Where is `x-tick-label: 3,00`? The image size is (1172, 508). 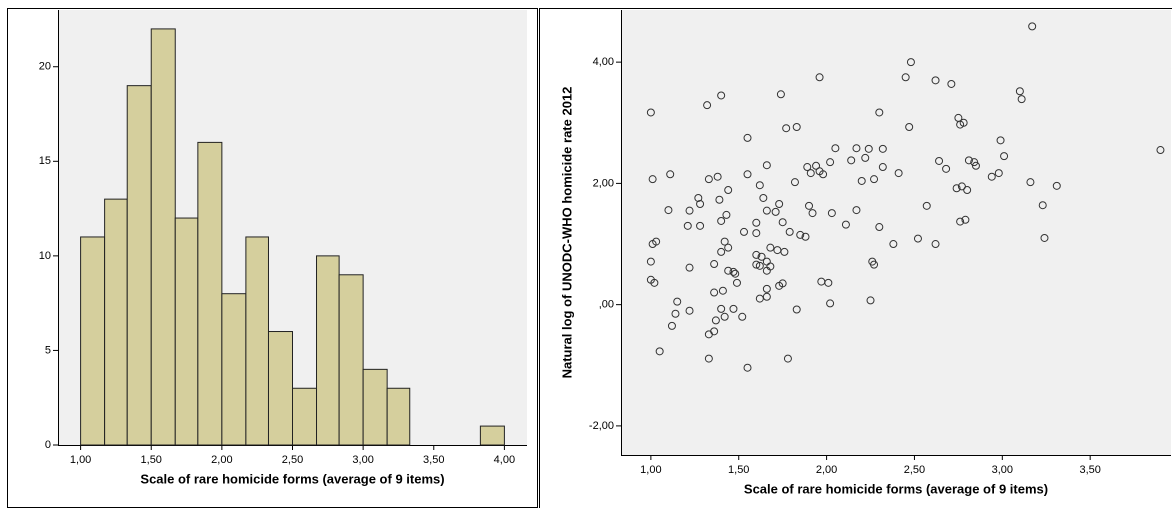 x-tick-label: 3,00 is located at coordinates (1002, 470).